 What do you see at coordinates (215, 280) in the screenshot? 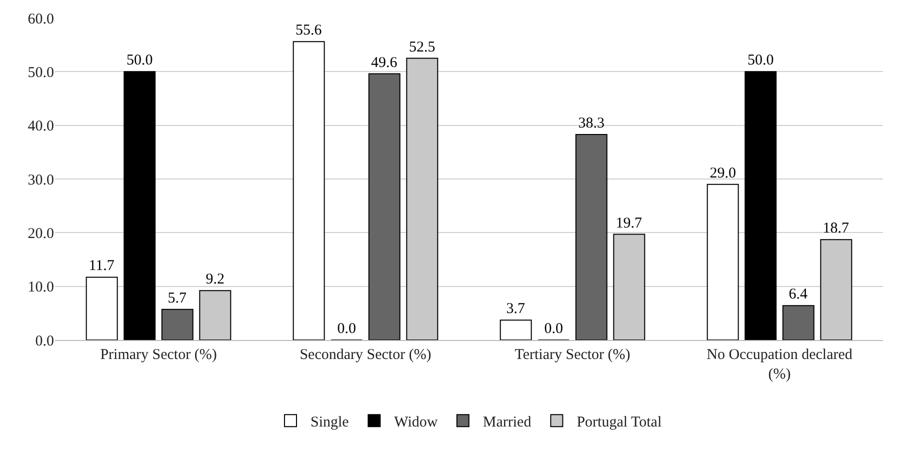
I see `data-label: 9.2` at bounding box center [215, 280].